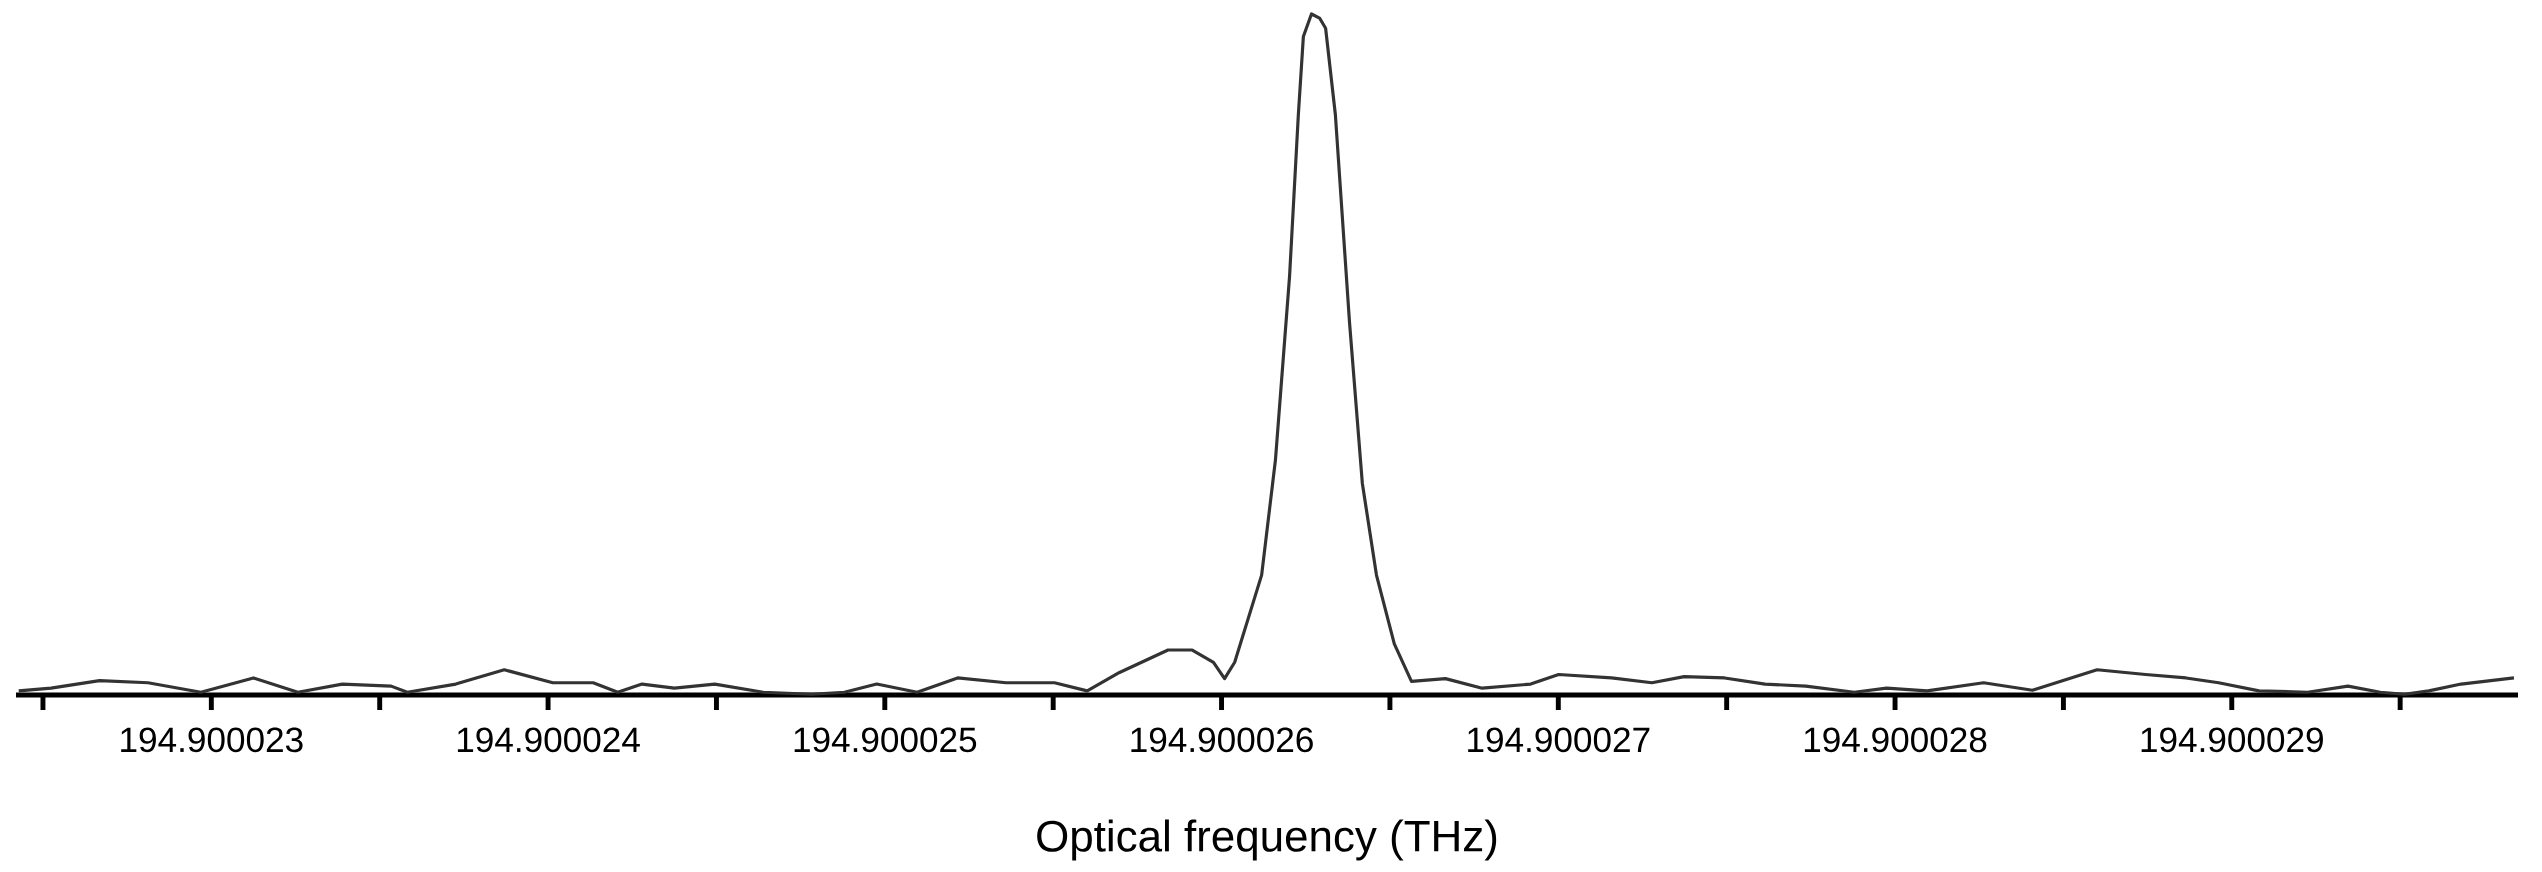  Describe the element at coordinates (1222, 740) in the screenshot. I see `x-tick-label: 194.900026` at that location.